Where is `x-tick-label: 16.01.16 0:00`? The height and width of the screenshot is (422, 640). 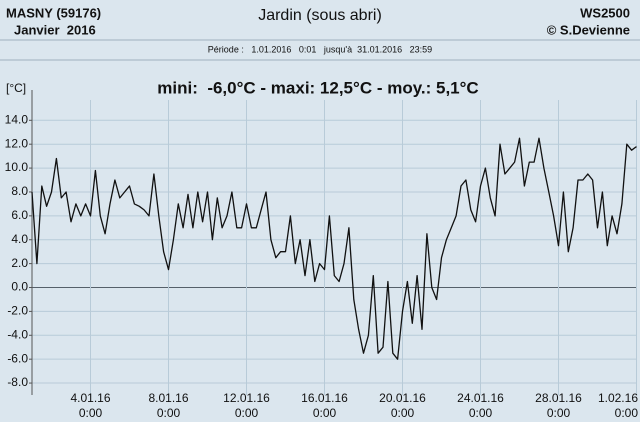 x-tick-label: 16.01.16 0:00 is located at coordinates (324, 405).